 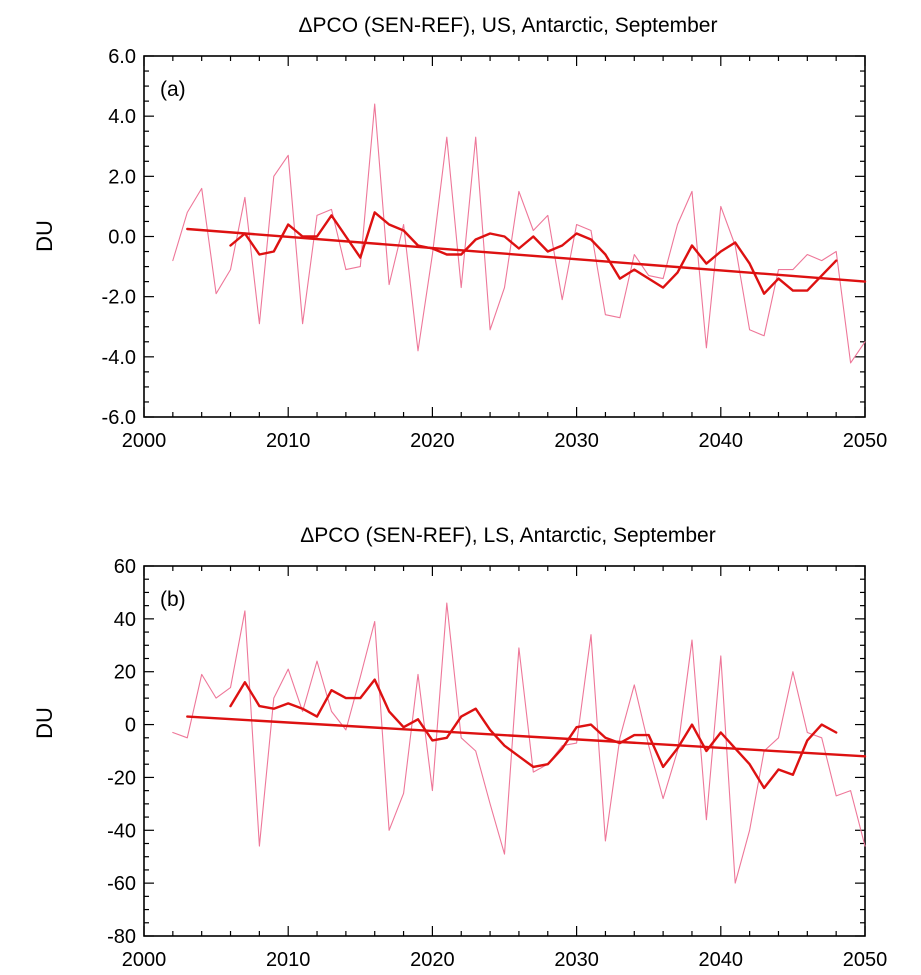 I want to click on panel-a-ylabel: DU, so click(x=44, y=236).